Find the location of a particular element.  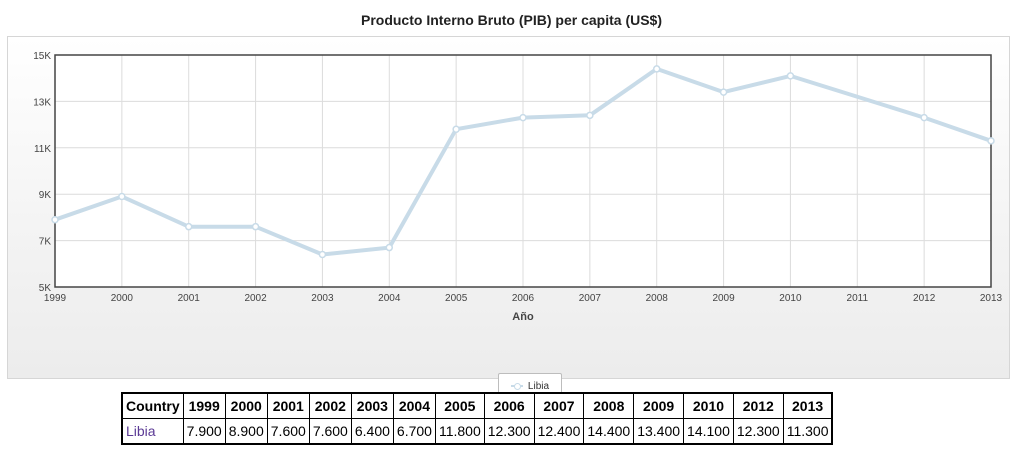

y-tick-label: 7K is located at coordinates (45, 242).